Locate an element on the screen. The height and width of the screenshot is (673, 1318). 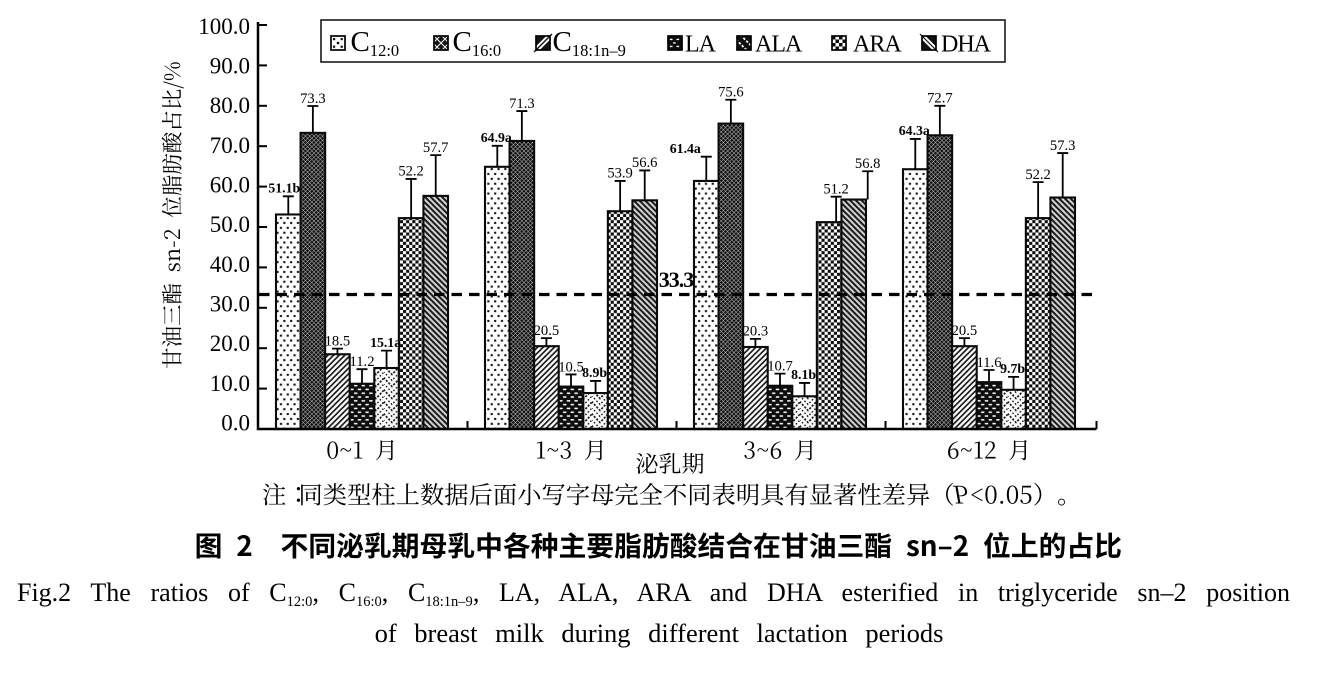
svg-text: 56.6 is located at coordinates (645, 163).